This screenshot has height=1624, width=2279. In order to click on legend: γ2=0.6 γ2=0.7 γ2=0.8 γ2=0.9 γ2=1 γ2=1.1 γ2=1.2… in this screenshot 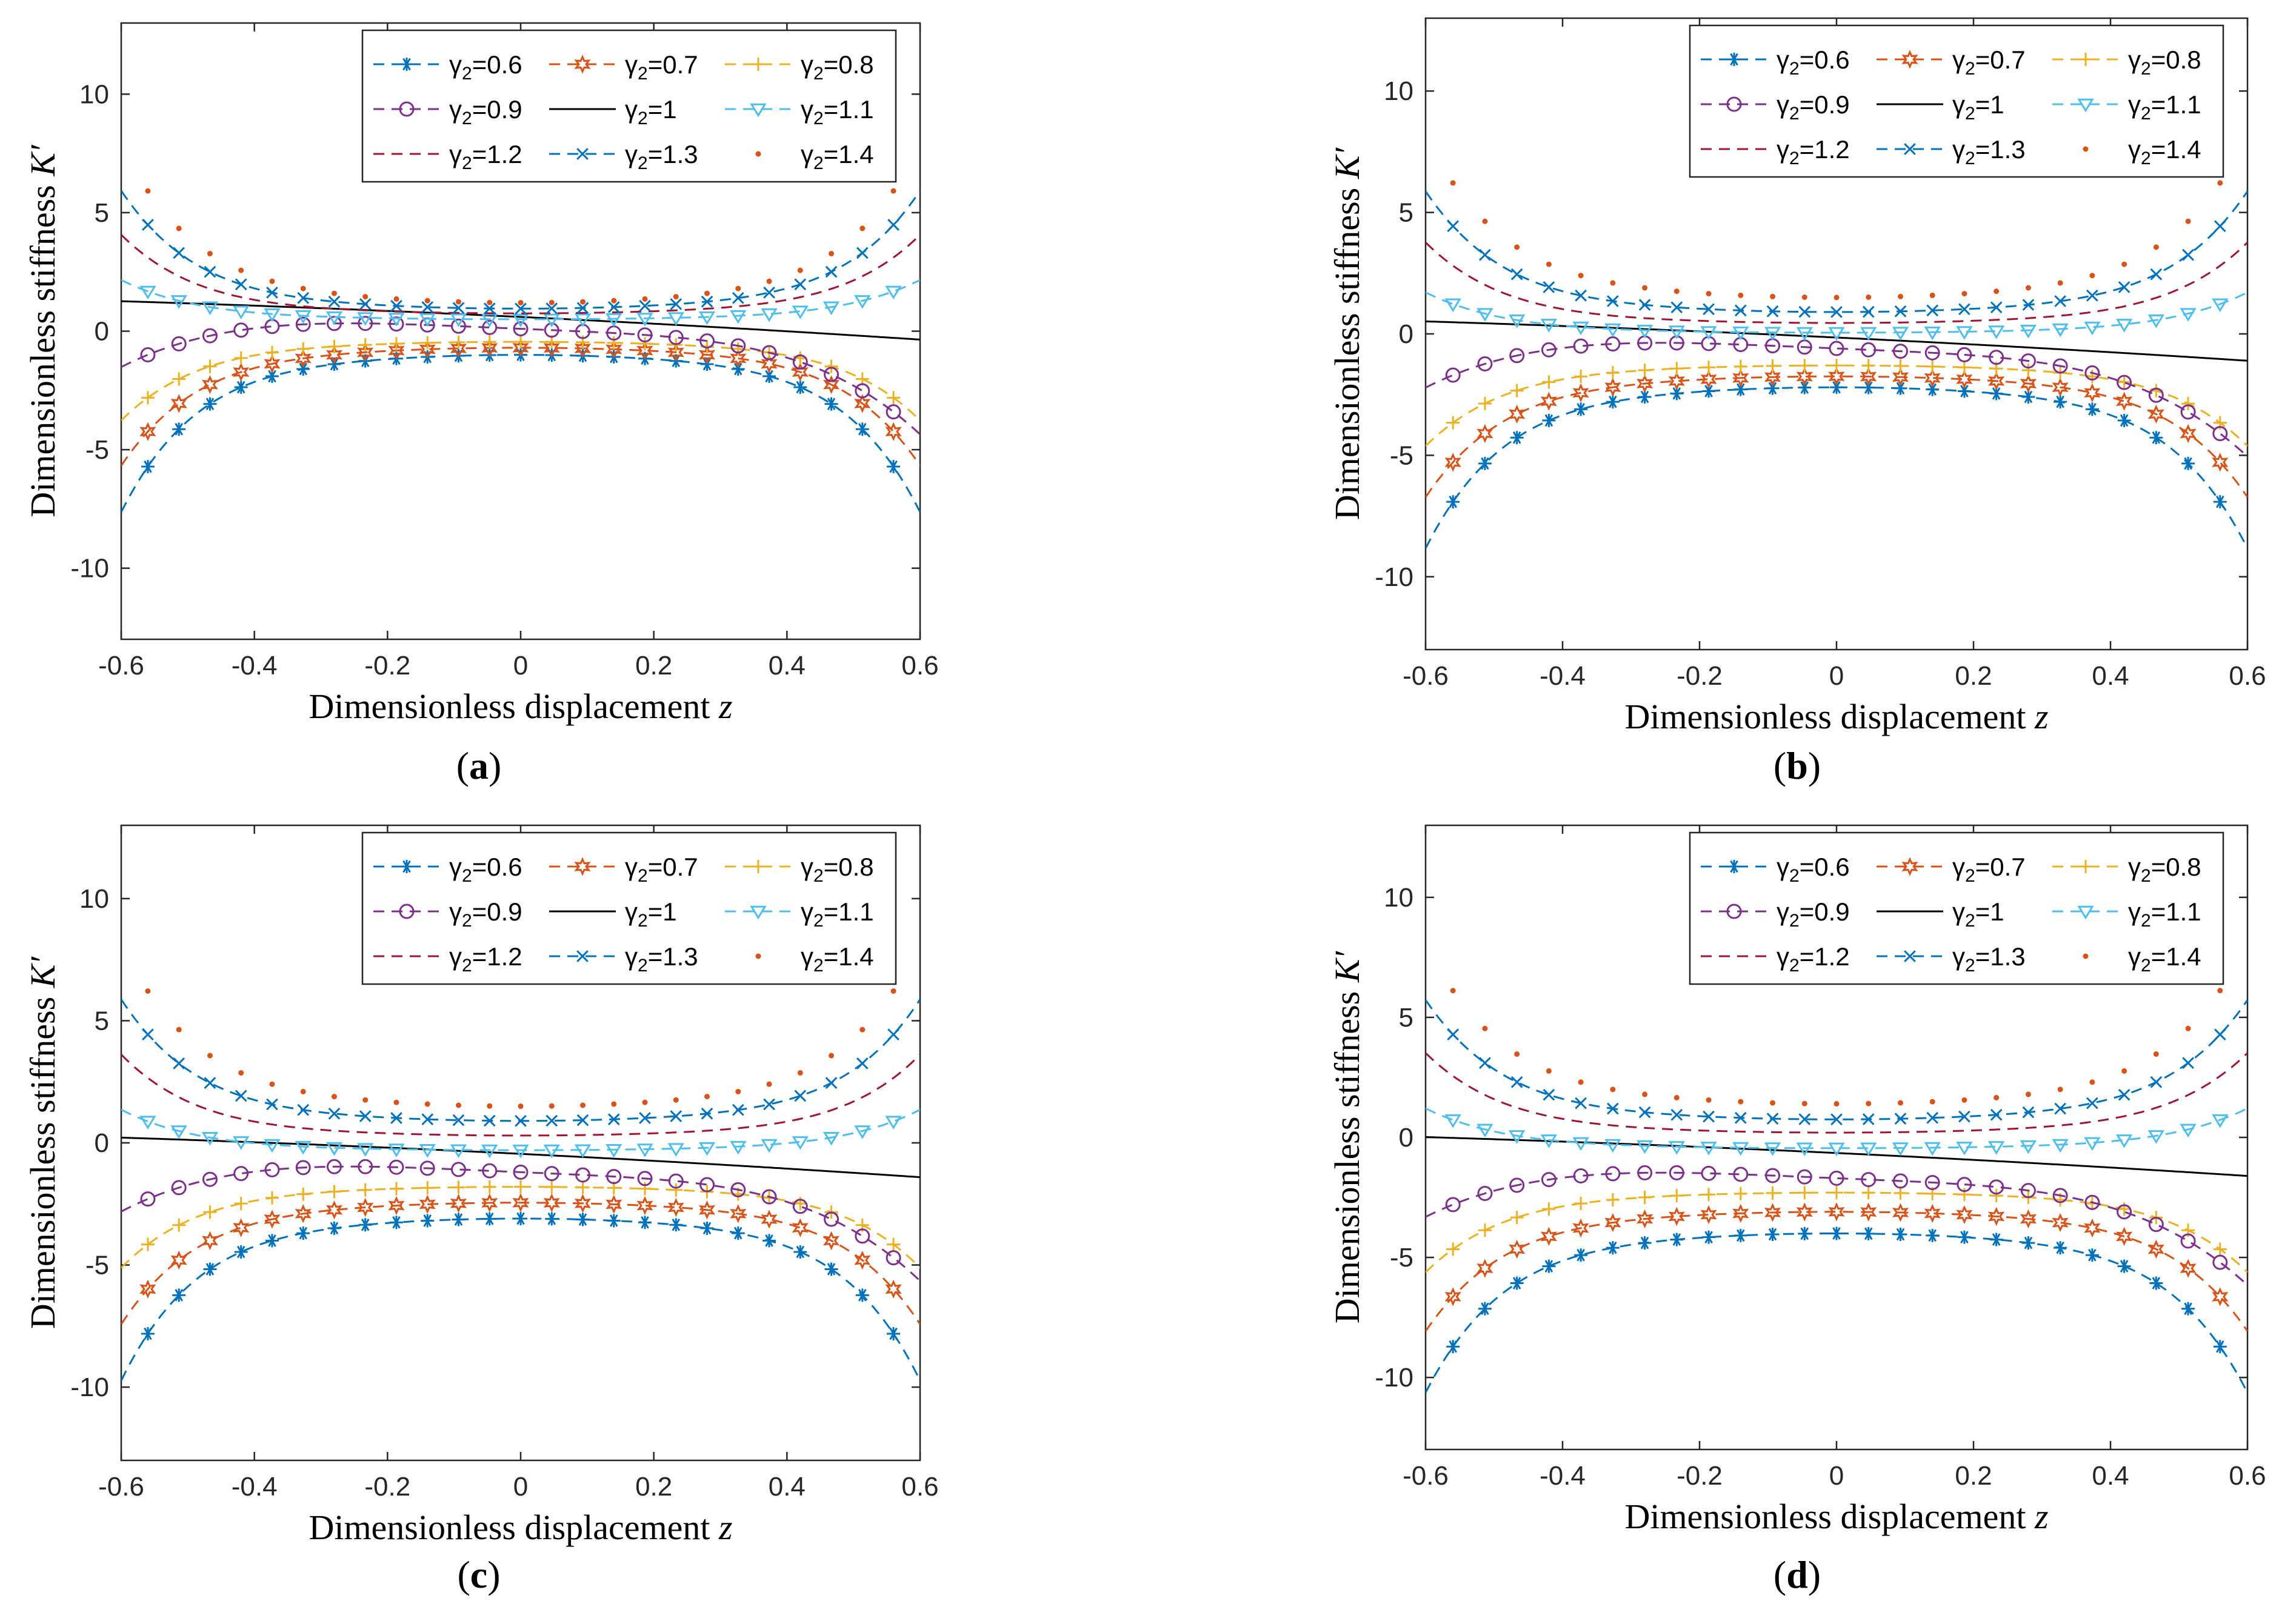, I will do `click(1956, 101)`.